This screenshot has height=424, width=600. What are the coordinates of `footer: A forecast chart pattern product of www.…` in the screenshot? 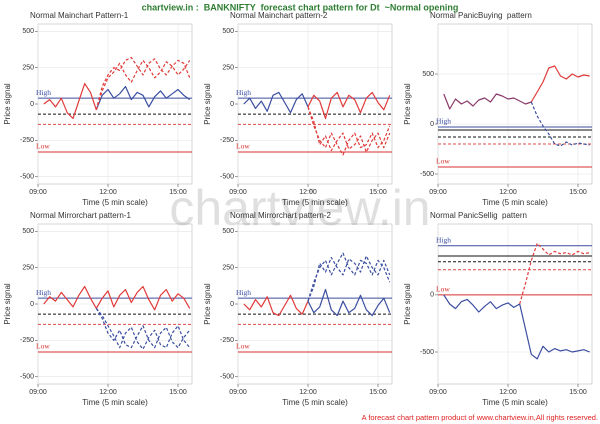 It's located at (480, 417).